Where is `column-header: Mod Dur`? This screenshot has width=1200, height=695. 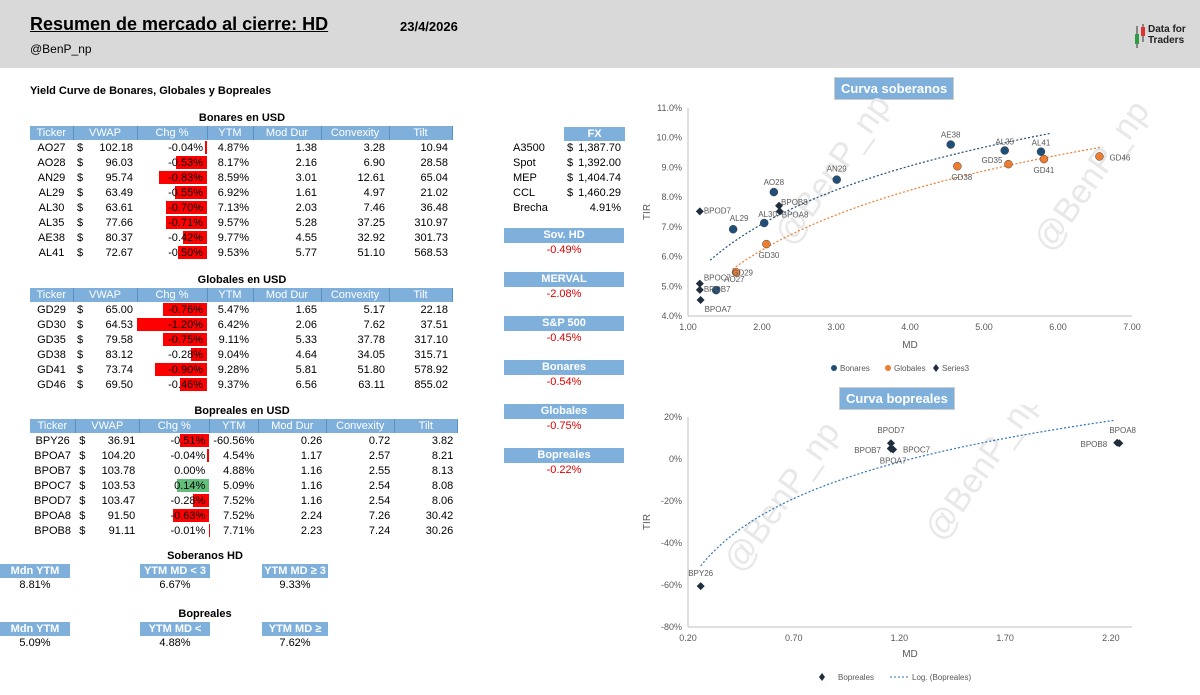
column-header: Mod Dur is located at coordinates (292, 426).